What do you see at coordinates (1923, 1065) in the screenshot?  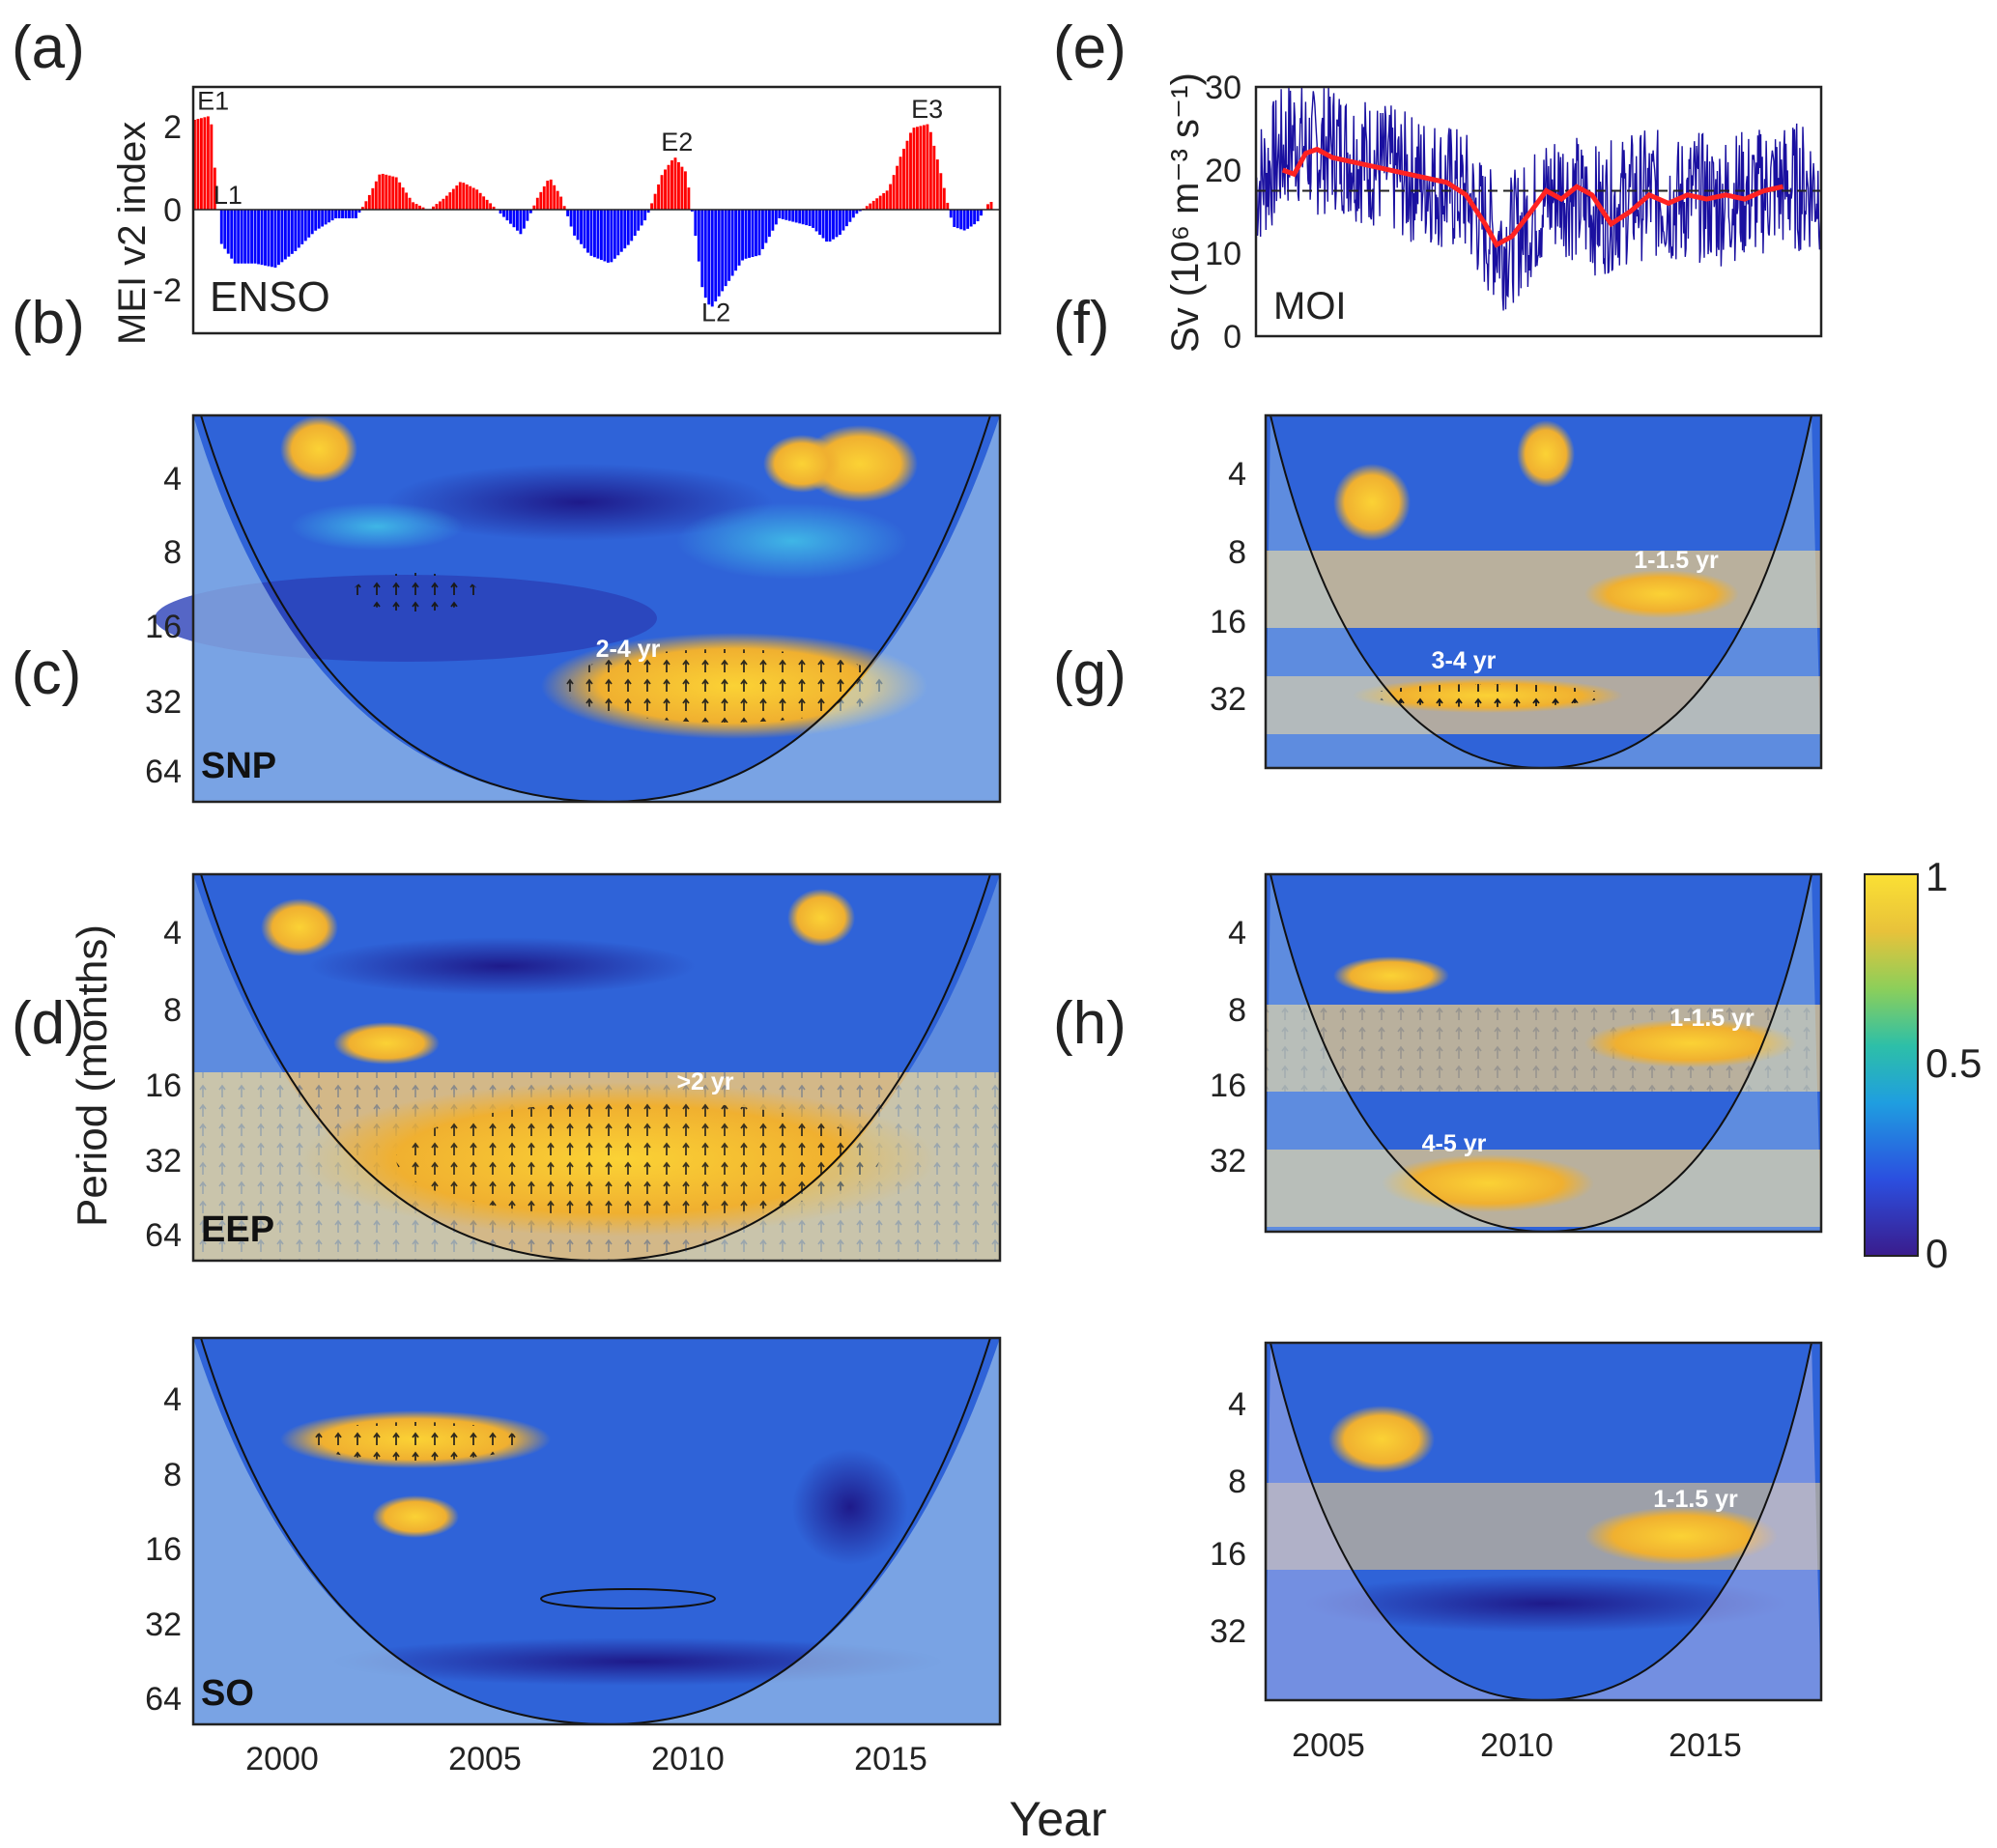 I see `colorbar: 1 0.5 0` at bounding box center [1923, 1065].